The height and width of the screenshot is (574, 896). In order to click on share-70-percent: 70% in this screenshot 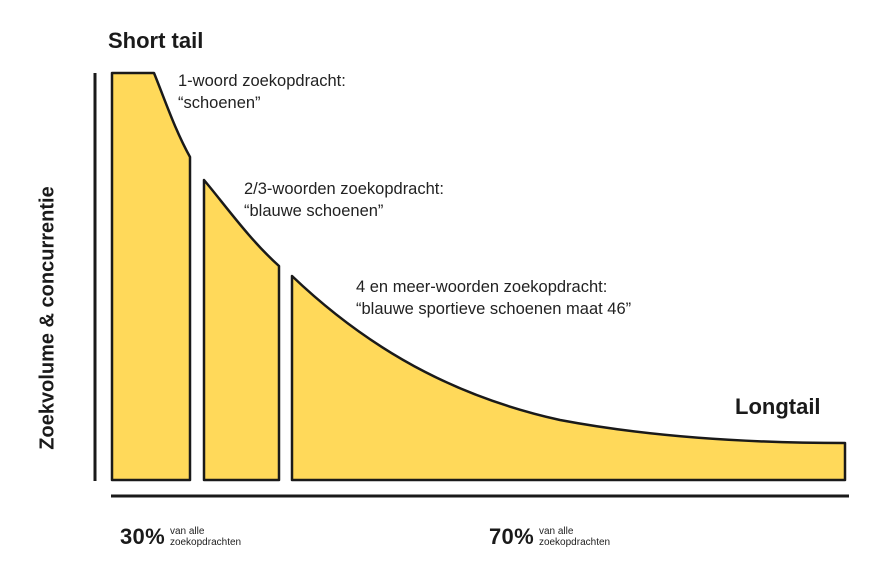, I will do `click(511, 536)`.